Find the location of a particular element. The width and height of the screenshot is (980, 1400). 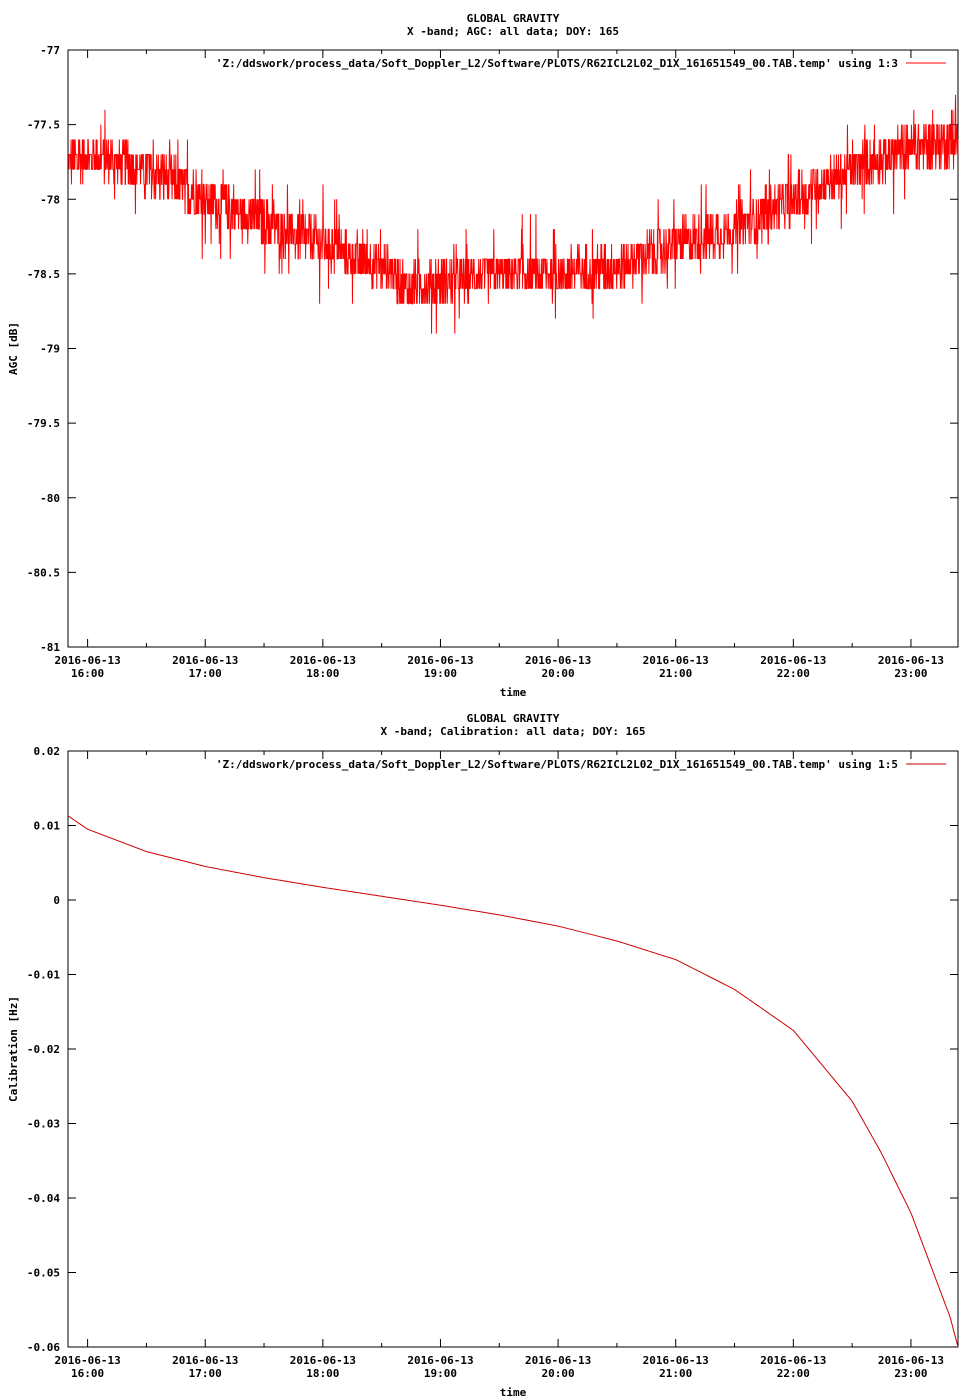

y-tick-label: -78.5 is located at coordinates (43, 274).